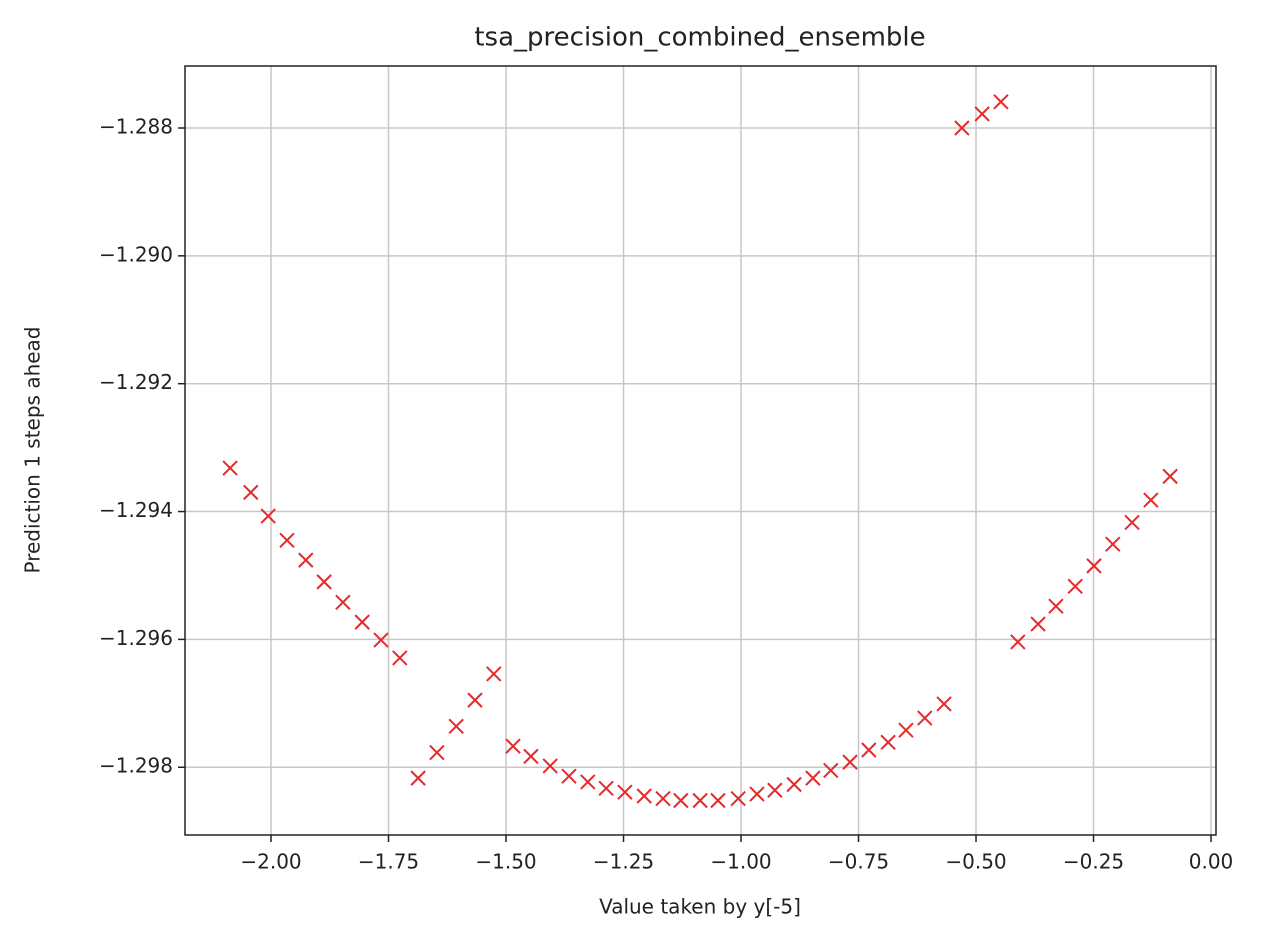  What do you see at coordinates (505, 862) in the screenshot?
I see `x-tick-label: −1.50` at bounding box center [505, 862].